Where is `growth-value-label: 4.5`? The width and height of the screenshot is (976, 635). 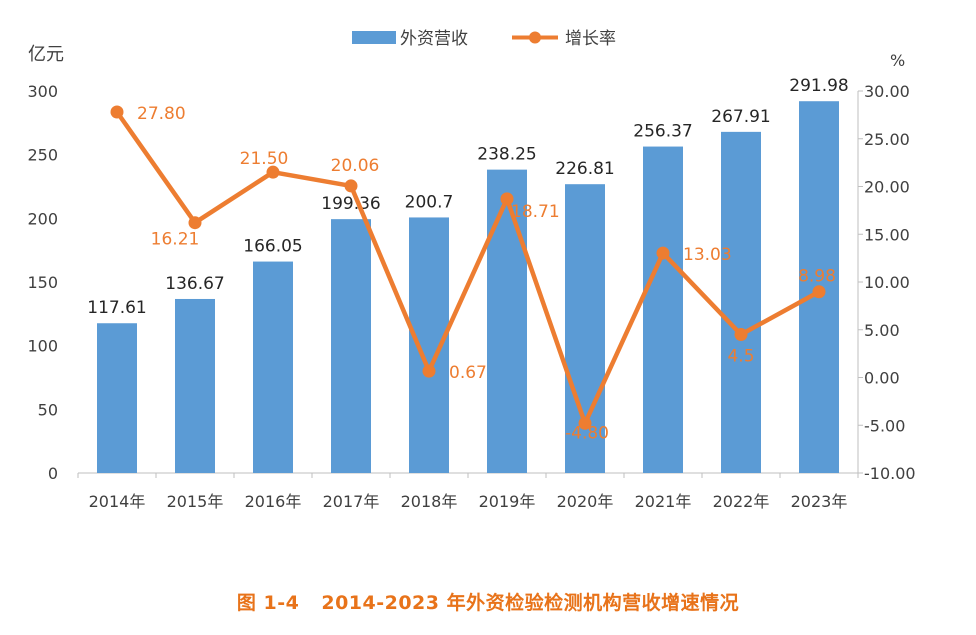 growth-value-label: 4.5 is located at coordinates (740, 357).